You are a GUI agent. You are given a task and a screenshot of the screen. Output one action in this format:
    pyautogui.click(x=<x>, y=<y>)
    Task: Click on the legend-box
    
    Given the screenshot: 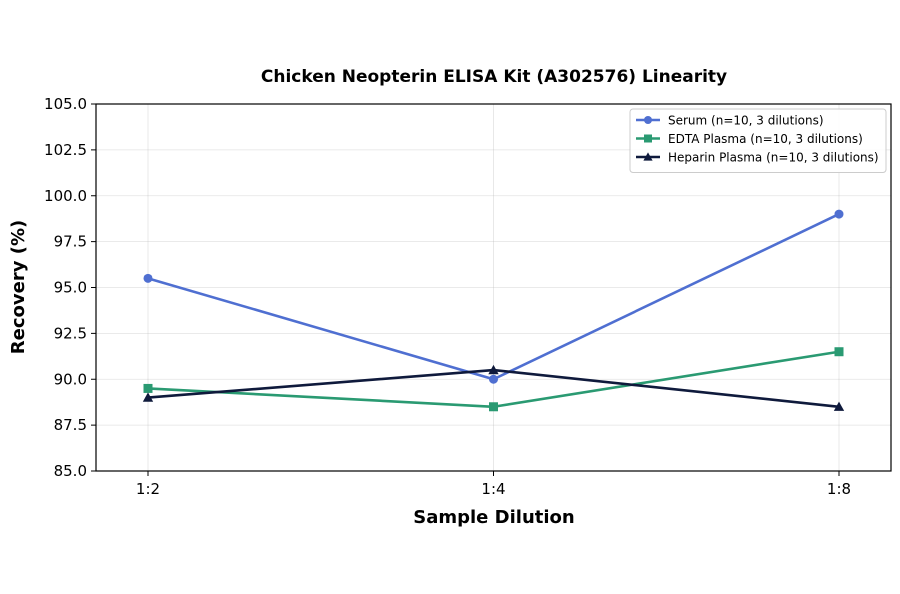 What is the action you would take?
    pyautogui.click(x=758, y=140)
    